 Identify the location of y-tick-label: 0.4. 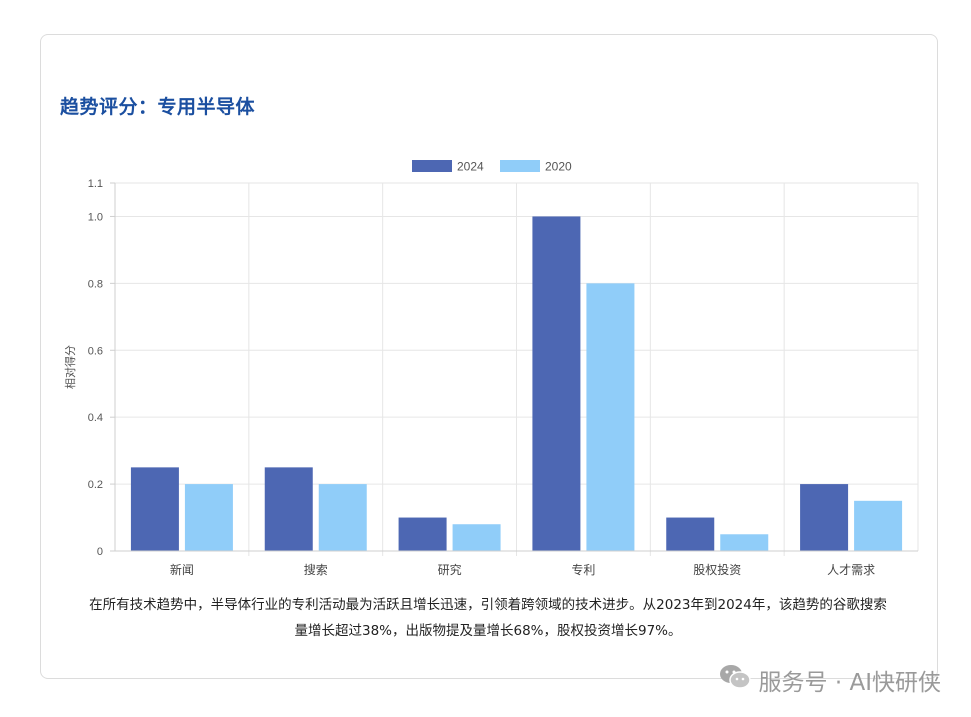
(95, 418).